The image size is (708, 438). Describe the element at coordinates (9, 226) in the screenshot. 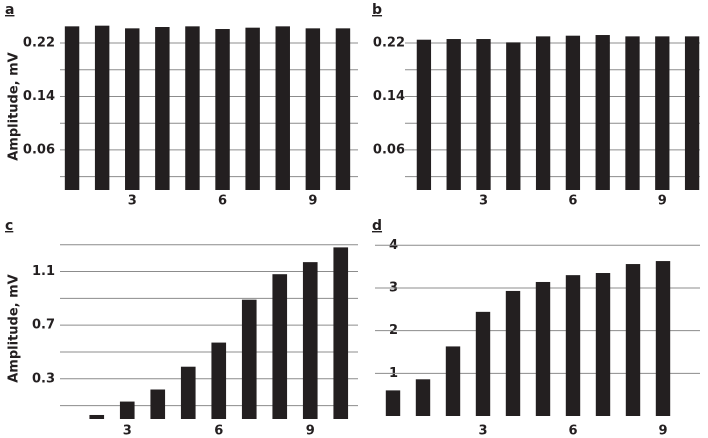

I see `panel-label: c` at that location.